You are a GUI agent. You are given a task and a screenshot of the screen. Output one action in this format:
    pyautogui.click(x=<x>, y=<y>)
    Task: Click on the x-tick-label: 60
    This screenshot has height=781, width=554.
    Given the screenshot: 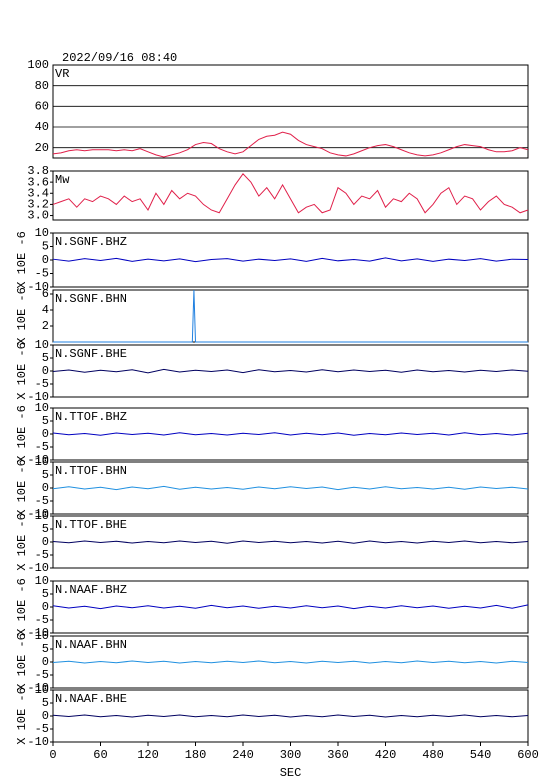 What is the action you would take?
    pyautogui.click(x=100, y=755)
    